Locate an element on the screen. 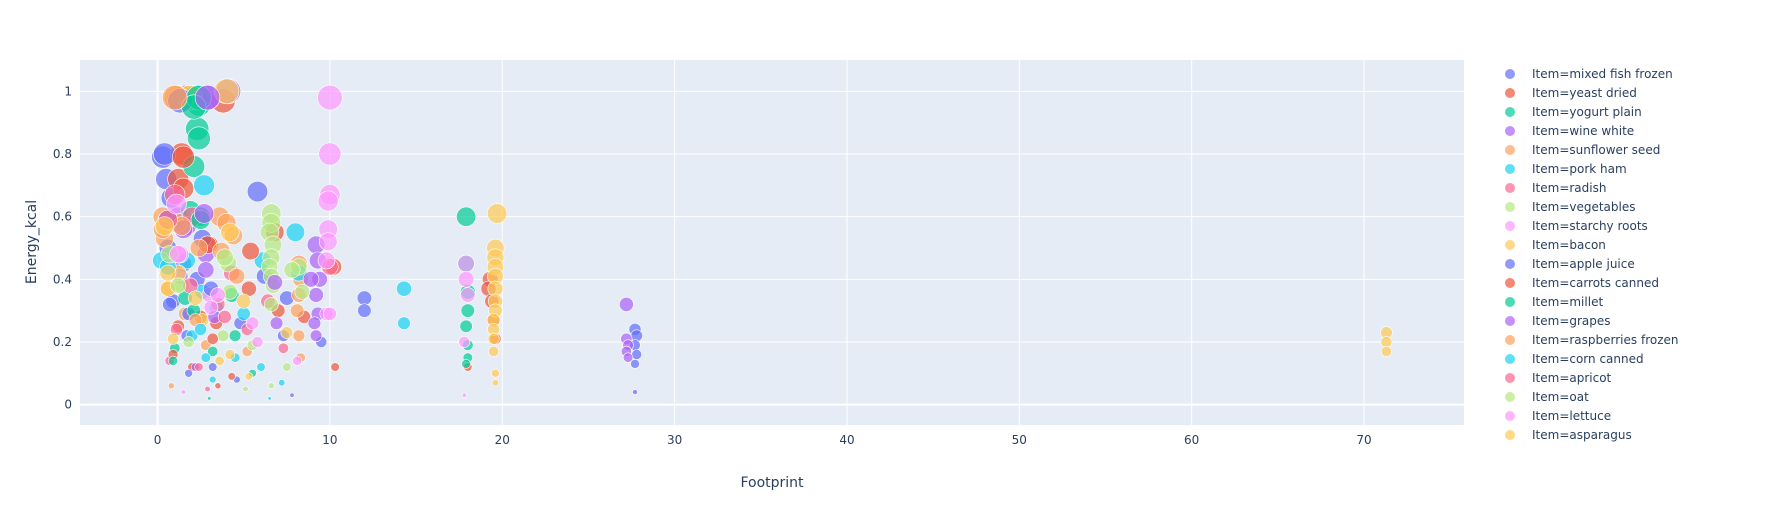  y-axis-title: Energy_kcal is located at coordinates (32, 242).